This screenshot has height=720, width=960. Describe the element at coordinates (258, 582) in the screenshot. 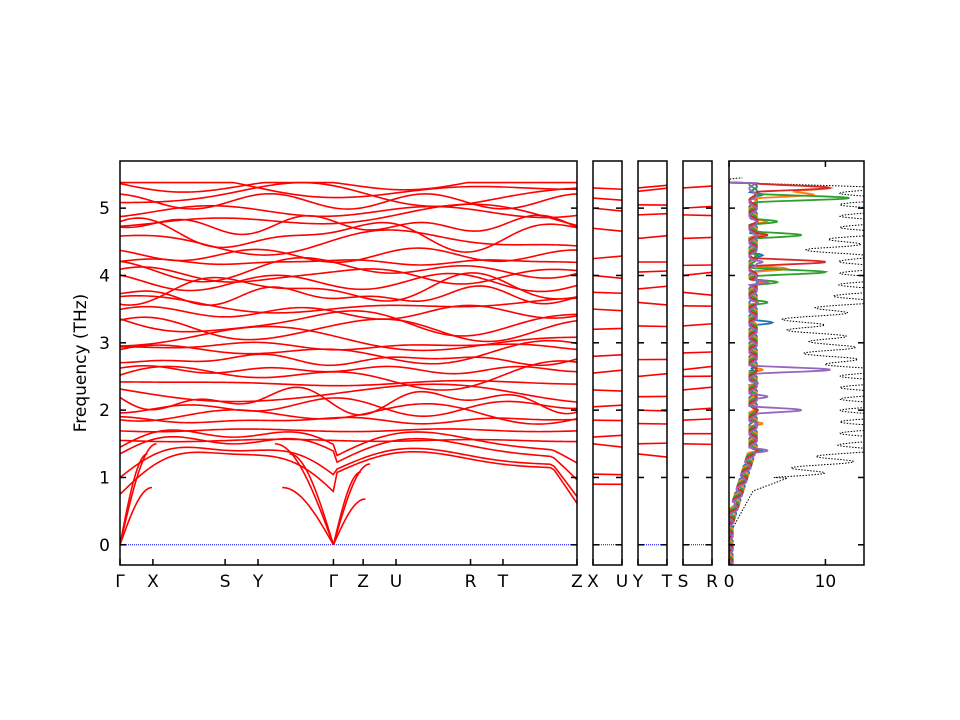

I see `x-tick-label: Y` at that location.